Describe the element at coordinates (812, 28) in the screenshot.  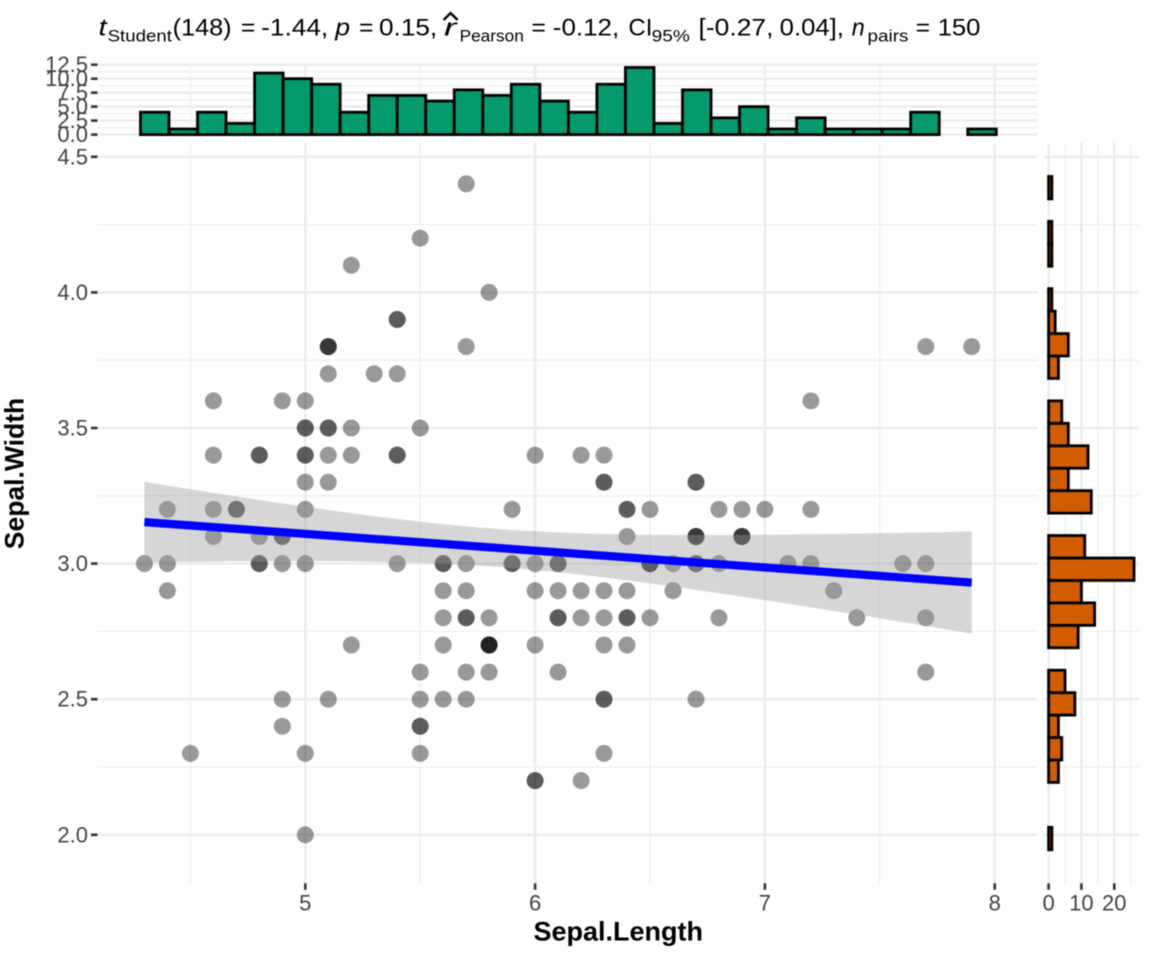
I see `svg-text: 0.04],` at that location.